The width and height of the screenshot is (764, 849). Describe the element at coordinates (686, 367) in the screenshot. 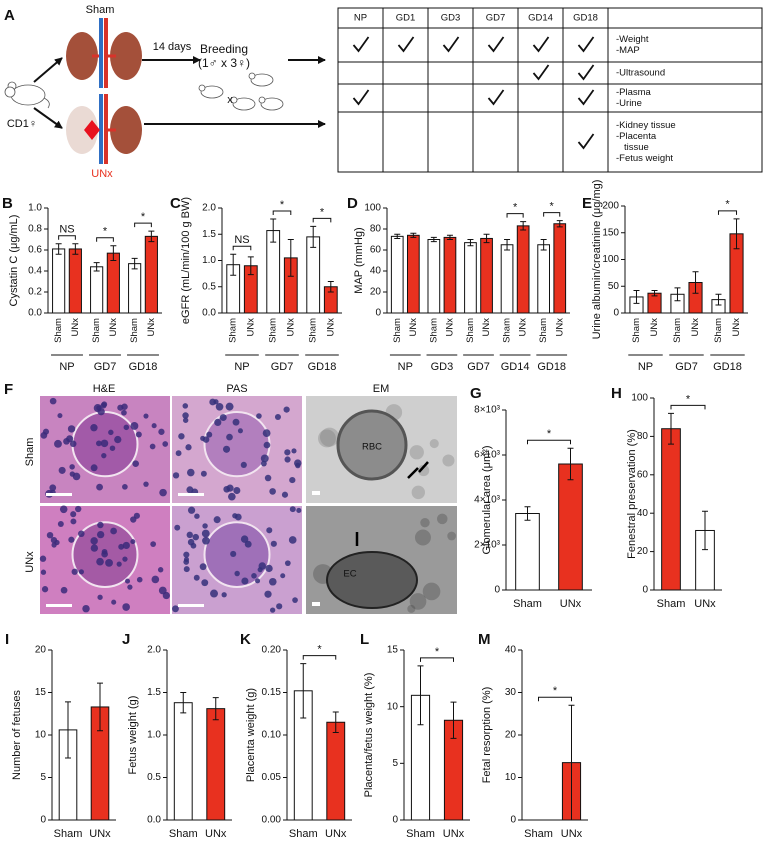

I see `group-label: GD7` at that location.